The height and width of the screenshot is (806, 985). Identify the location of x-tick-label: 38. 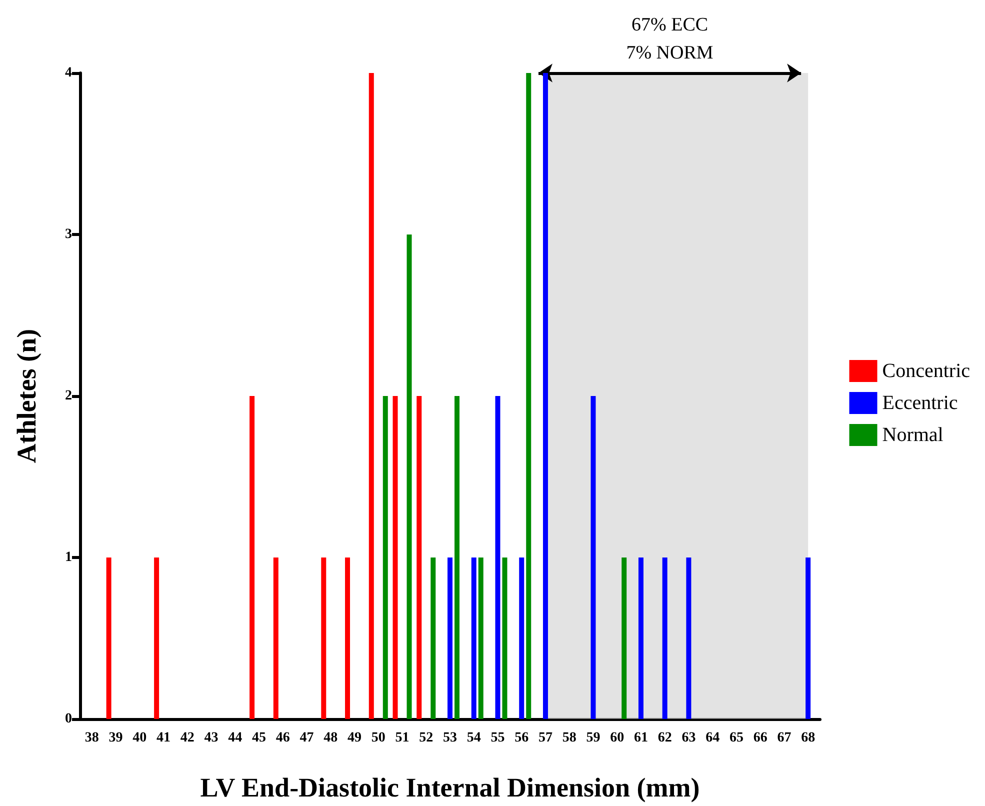
(91, 738).